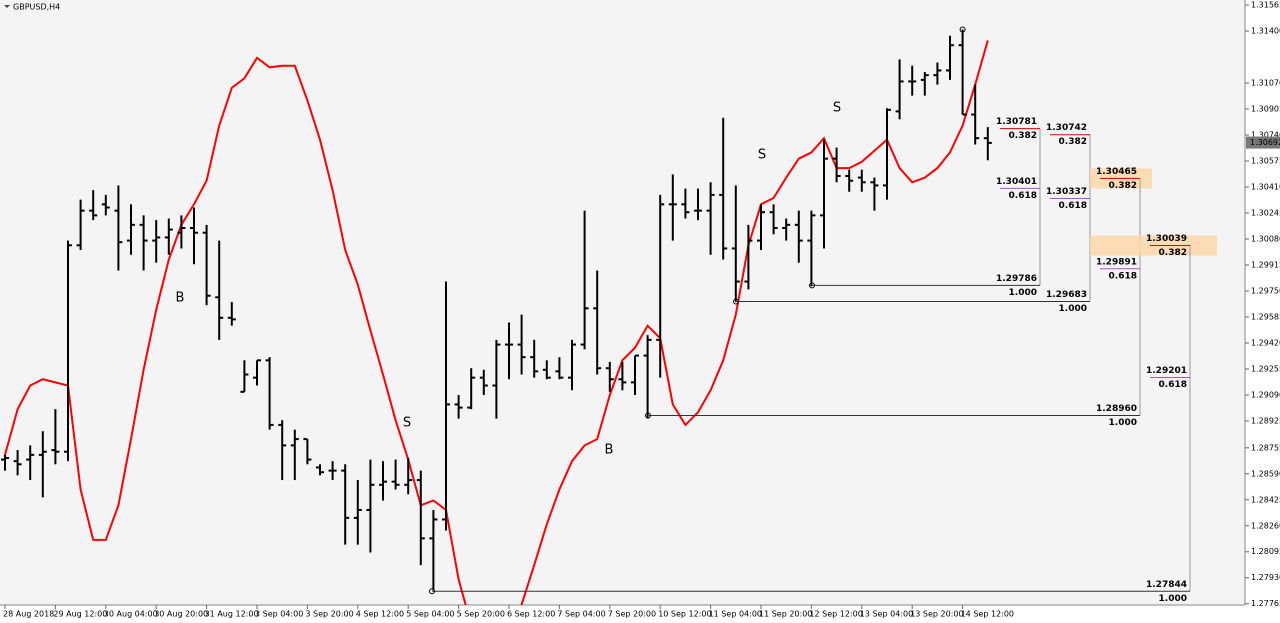 The width and height of the screenshot is (1280, 623). Describe the element at coordinates (380, 614) in the screenshot. I see `x-tick-label: 4 Sep 12:00` at that location.